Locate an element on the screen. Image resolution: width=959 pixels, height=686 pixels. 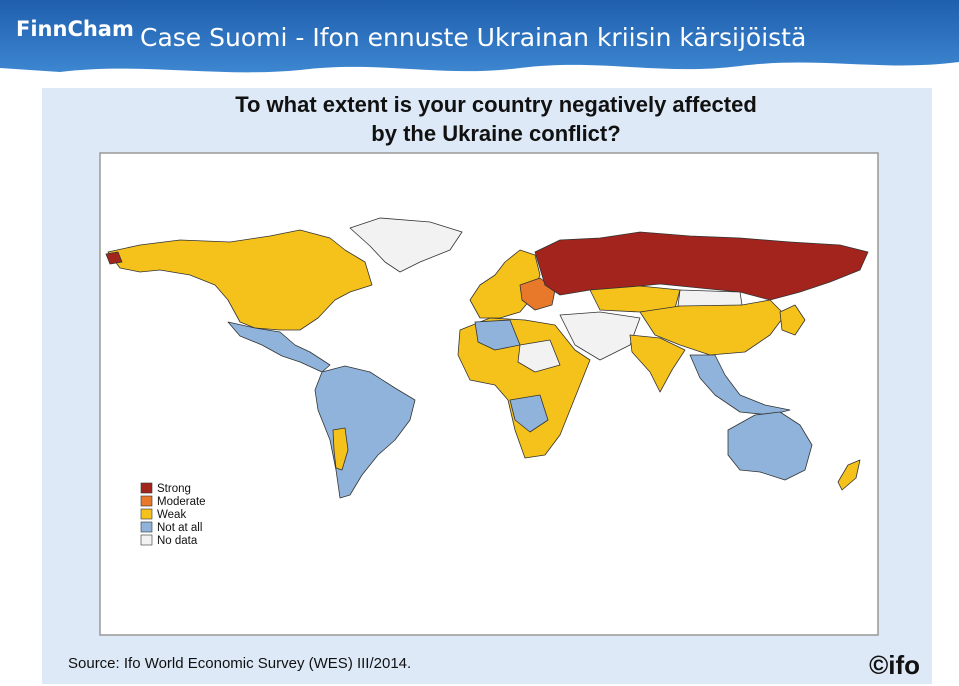
region-china is located at coordinates (712, 327).